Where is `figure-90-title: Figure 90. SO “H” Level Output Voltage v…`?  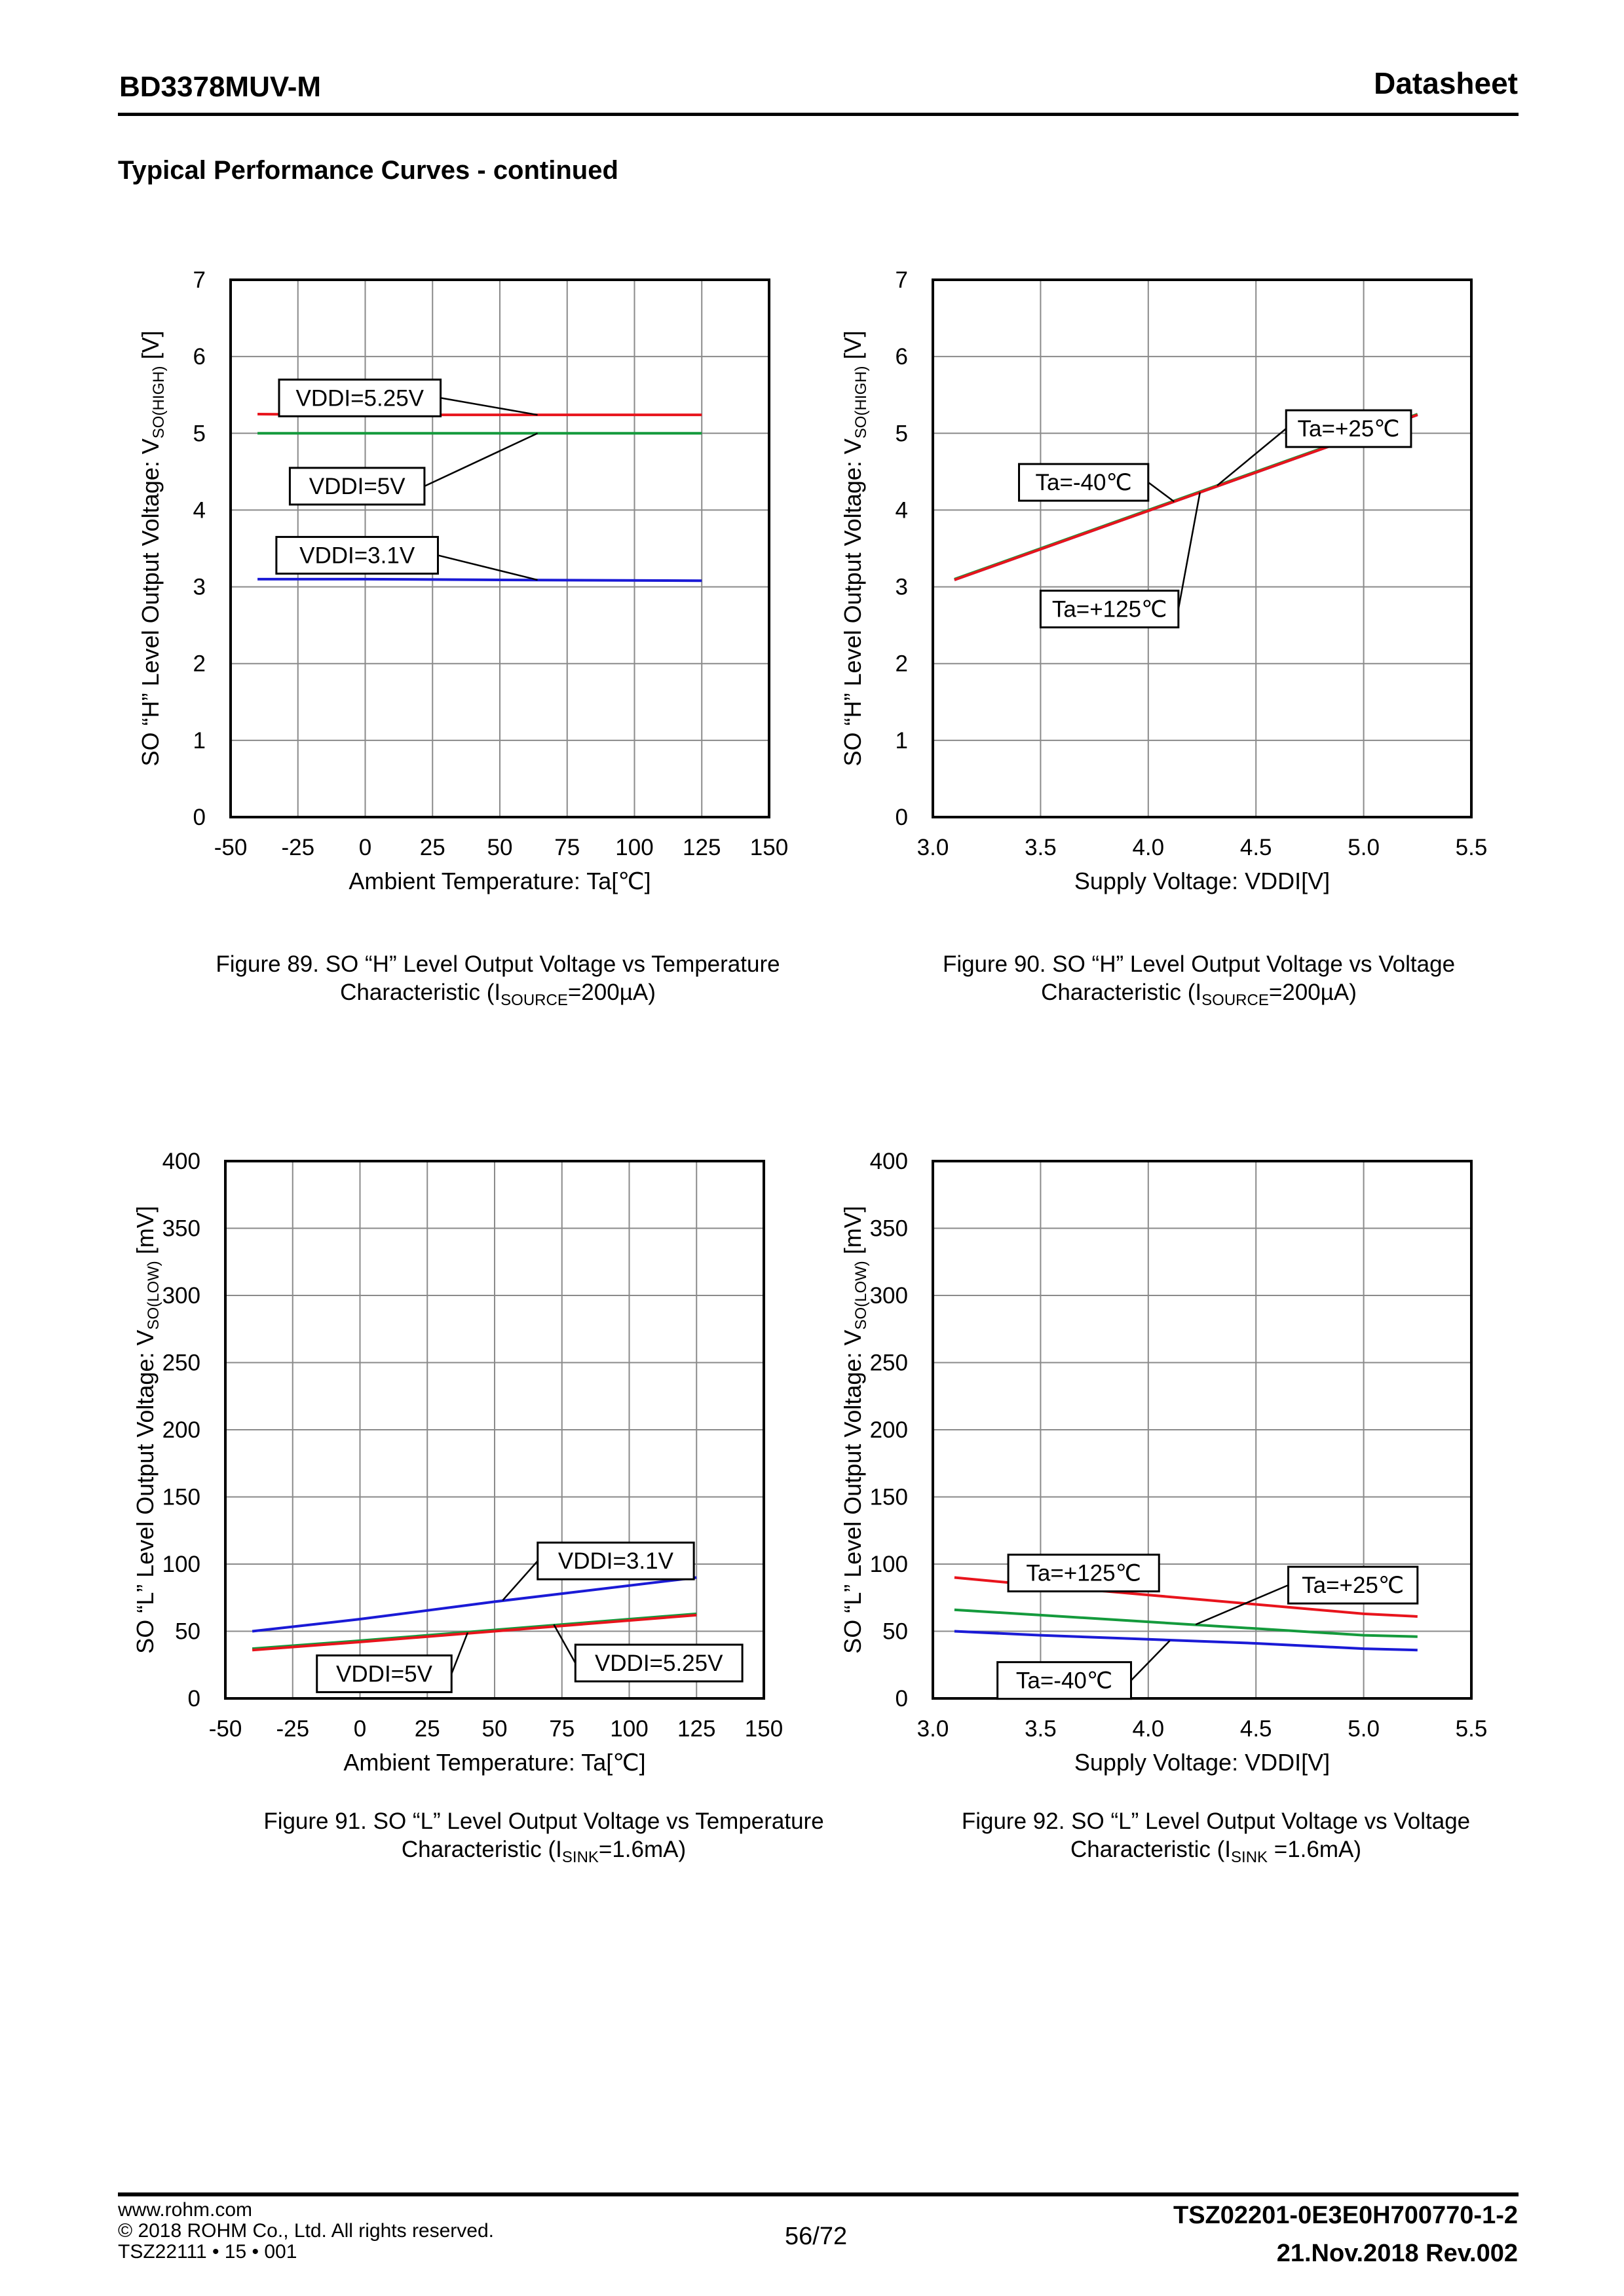 figure-90-title: Figure 90. SO “H” Level Output Voltage v… is located at coordinates (1199, 964).